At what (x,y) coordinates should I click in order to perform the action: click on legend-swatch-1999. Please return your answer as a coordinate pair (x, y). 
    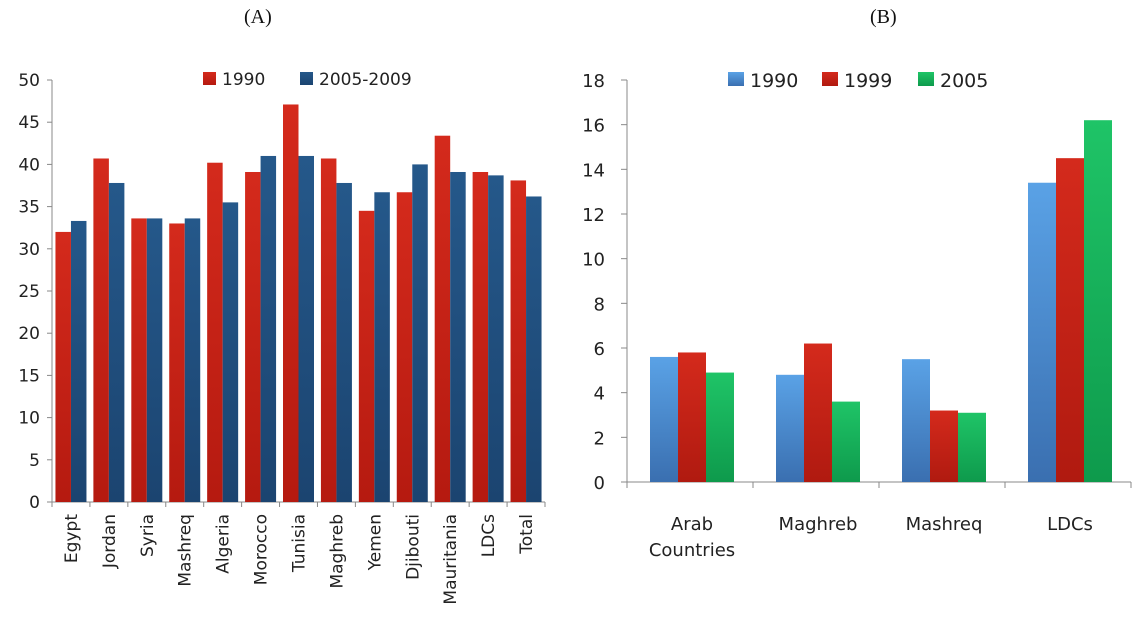
    Looking at the image, I should click on (830, 79).